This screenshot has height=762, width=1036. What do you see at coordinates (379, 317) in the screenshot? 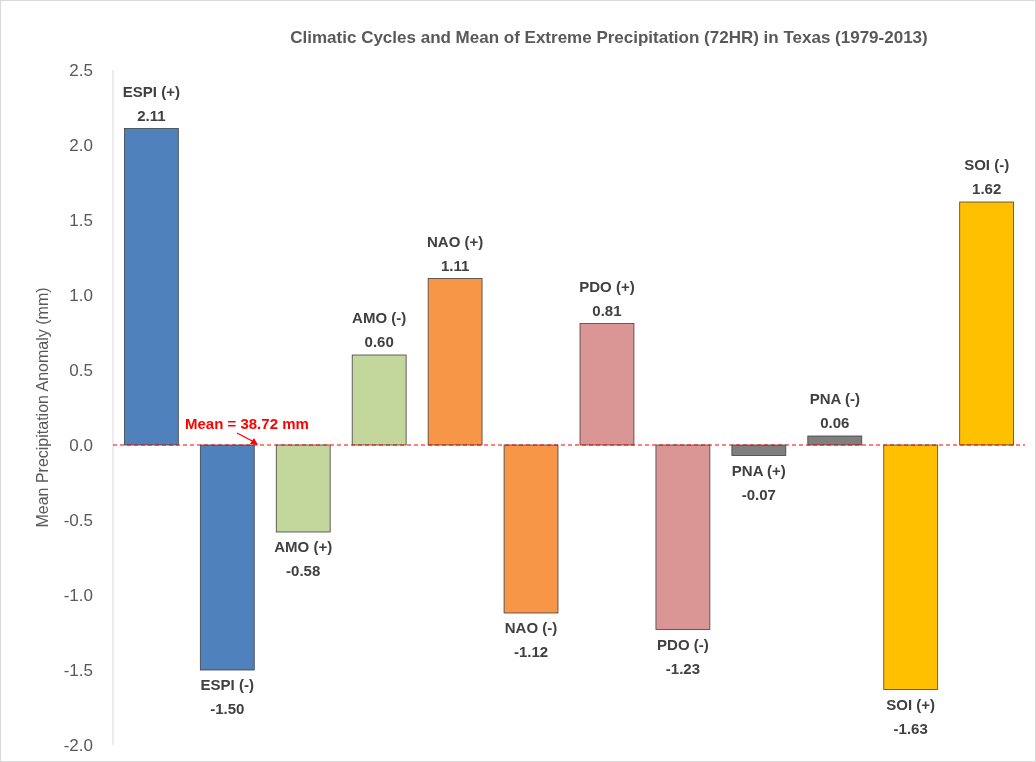
I see `x-tick-label: AMO (-)` at bounding box center [379, 317].